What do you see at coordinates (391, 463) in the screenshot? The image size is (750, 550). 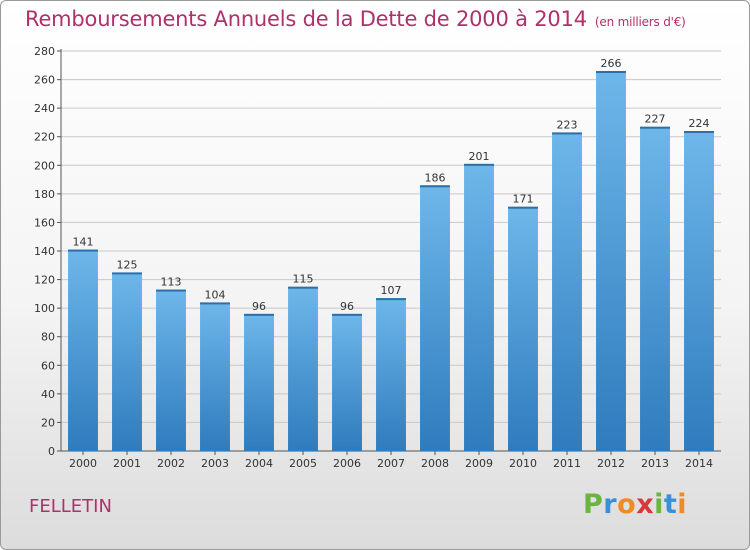 I see `x-tick-label-2007: 2007` at bounding box center [391, 463].